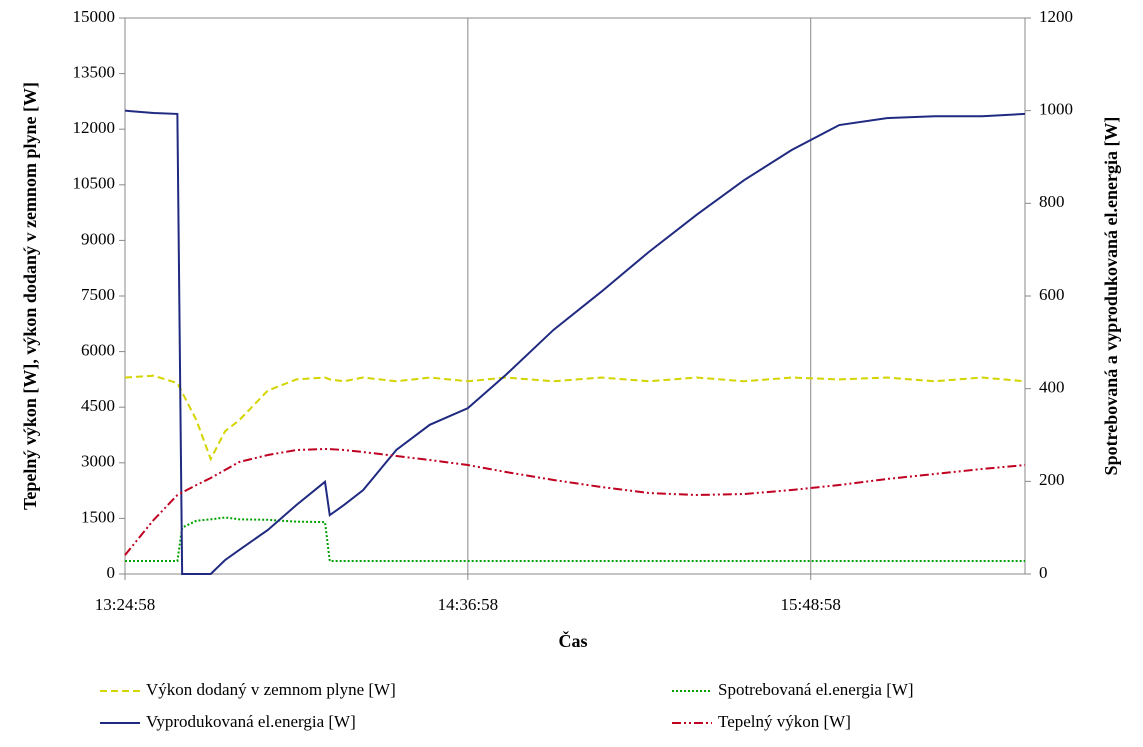 This screenshot has height=747, width=1143. I want to click on y2-tick-label: 800, so click(1052, 201).